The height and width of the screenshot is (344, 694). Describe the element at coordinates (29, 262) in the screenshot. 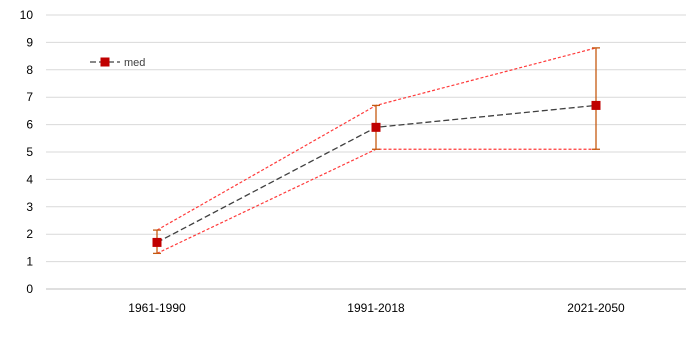

I see `y-tick-label: 1` at that location.